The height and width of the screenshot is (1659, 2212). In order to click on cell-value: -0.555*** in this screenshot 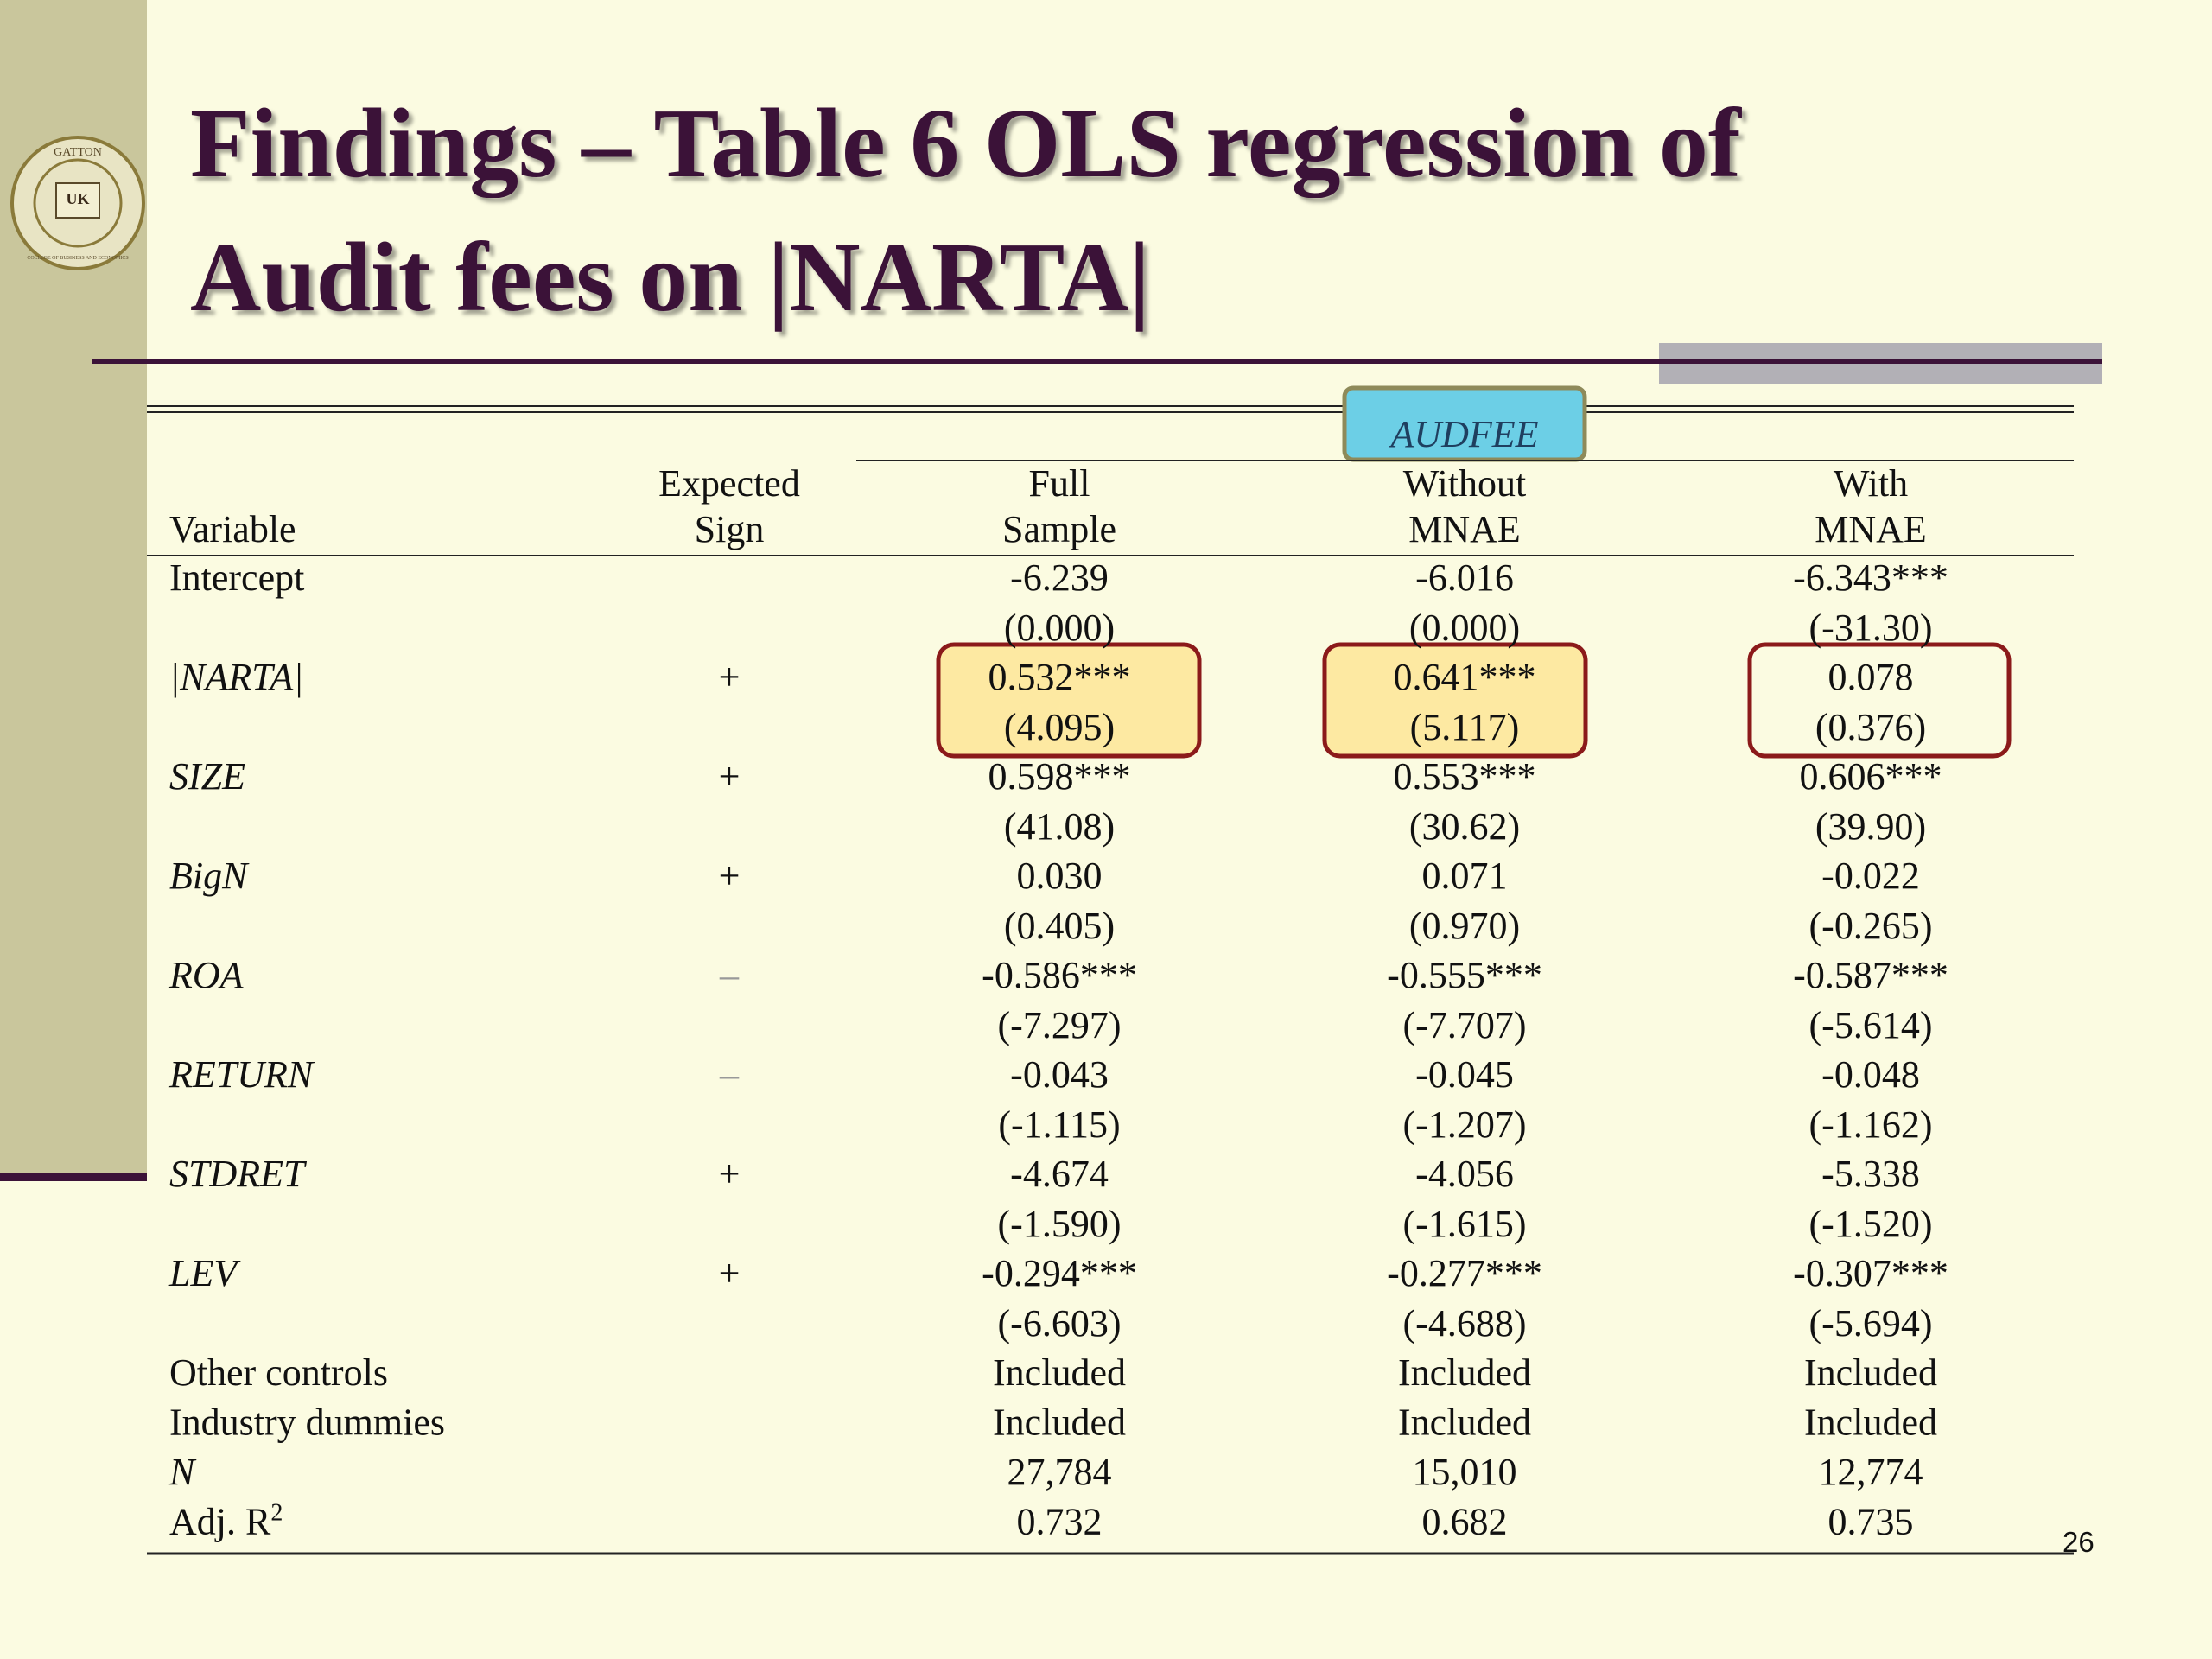, I will do `click(1464, 975)`.